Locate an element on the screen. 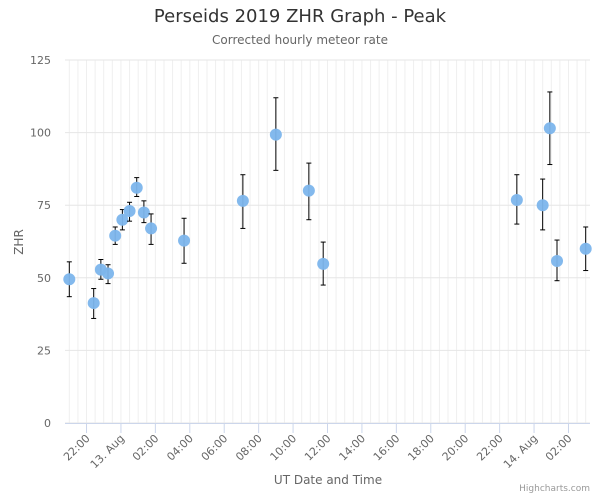 The width and height of the screenshot is (600, 500). x-tick-label: 20:00 is located at coordinates (456, 448).